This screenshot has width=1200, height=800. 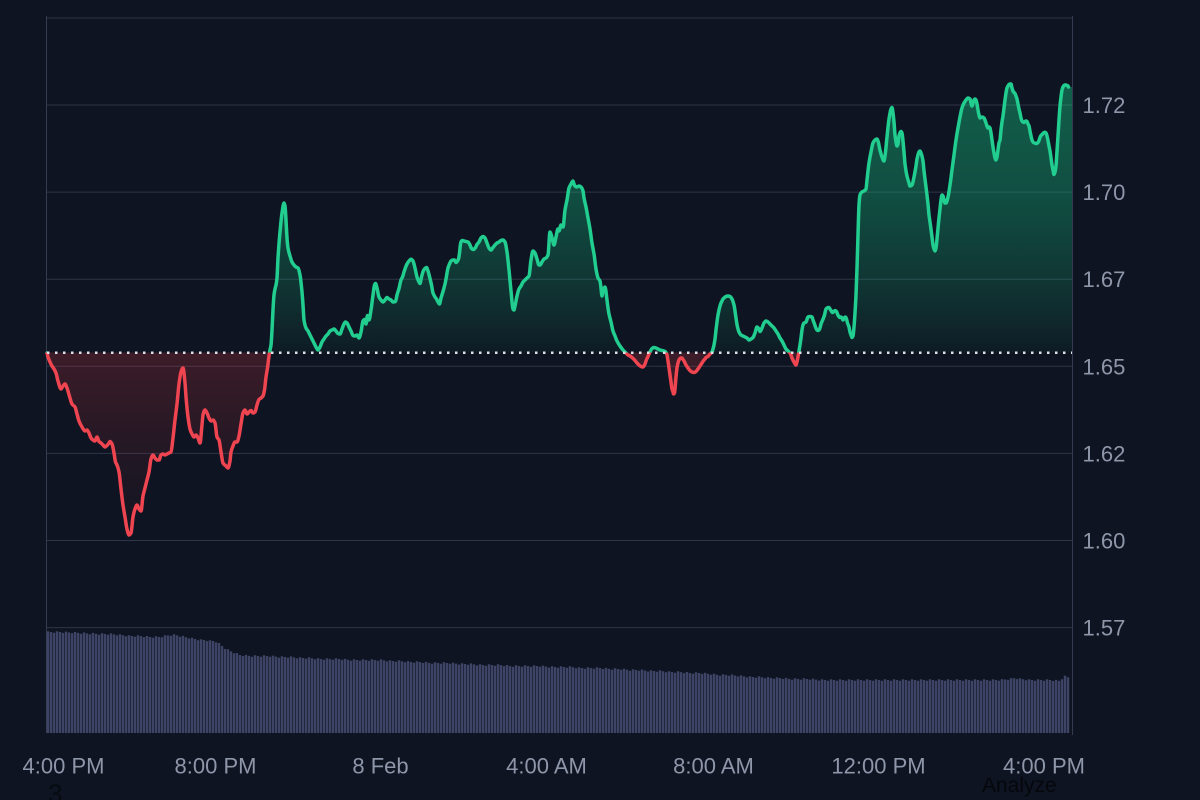 What do you see at coordinates (713, 766) in the screenshot?
I see `svg-text: 8:00 AM` at bounding box center [713, 766].